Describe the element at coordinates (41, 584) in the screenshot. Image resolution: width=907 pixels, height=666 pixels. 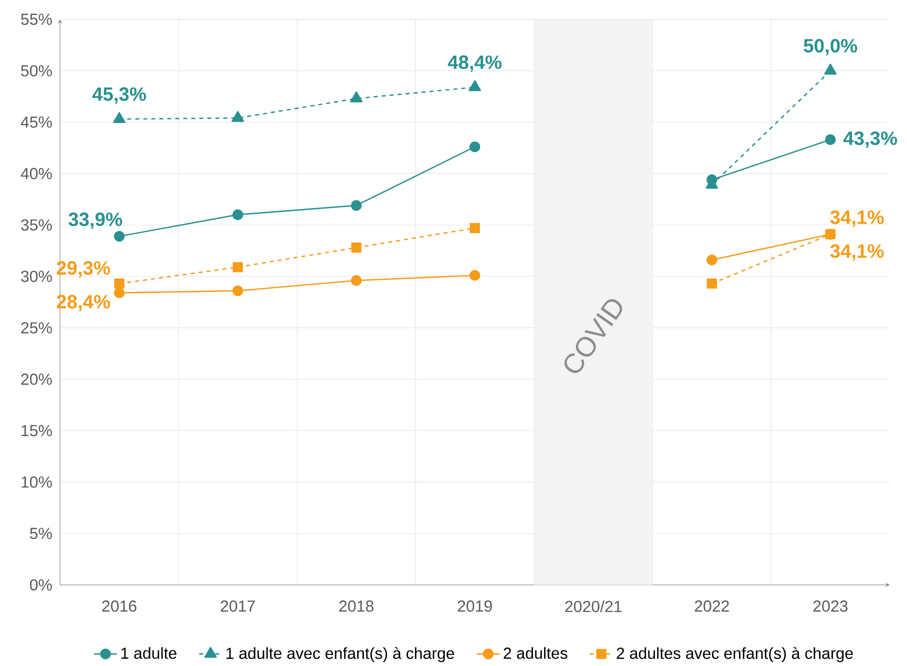
I see `y-tick-label: 0%` at that location.